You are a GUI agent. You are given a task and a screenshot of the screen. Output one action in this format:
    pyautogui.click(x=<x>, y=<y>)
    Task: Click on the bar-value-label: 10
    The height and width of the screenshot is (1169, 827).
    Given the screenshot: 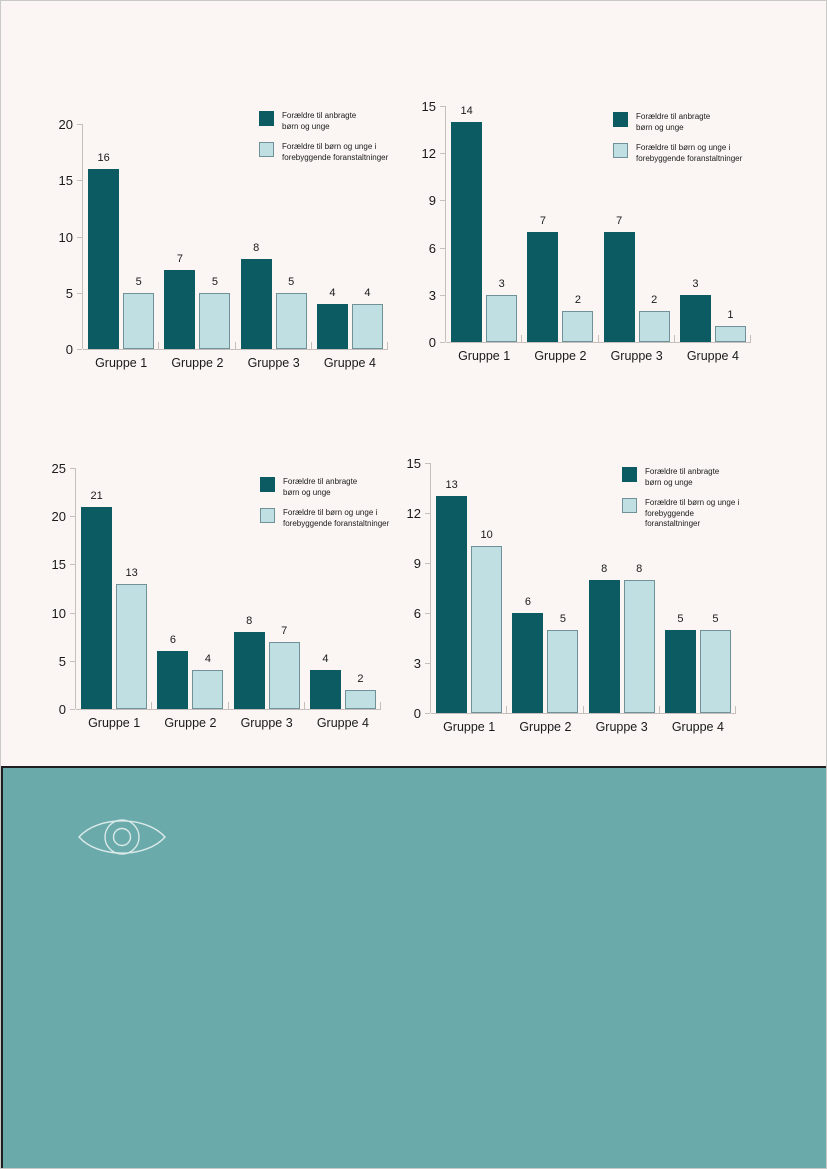 What is the action you would take?
    pyautogui.click(x=486, y=535)
    